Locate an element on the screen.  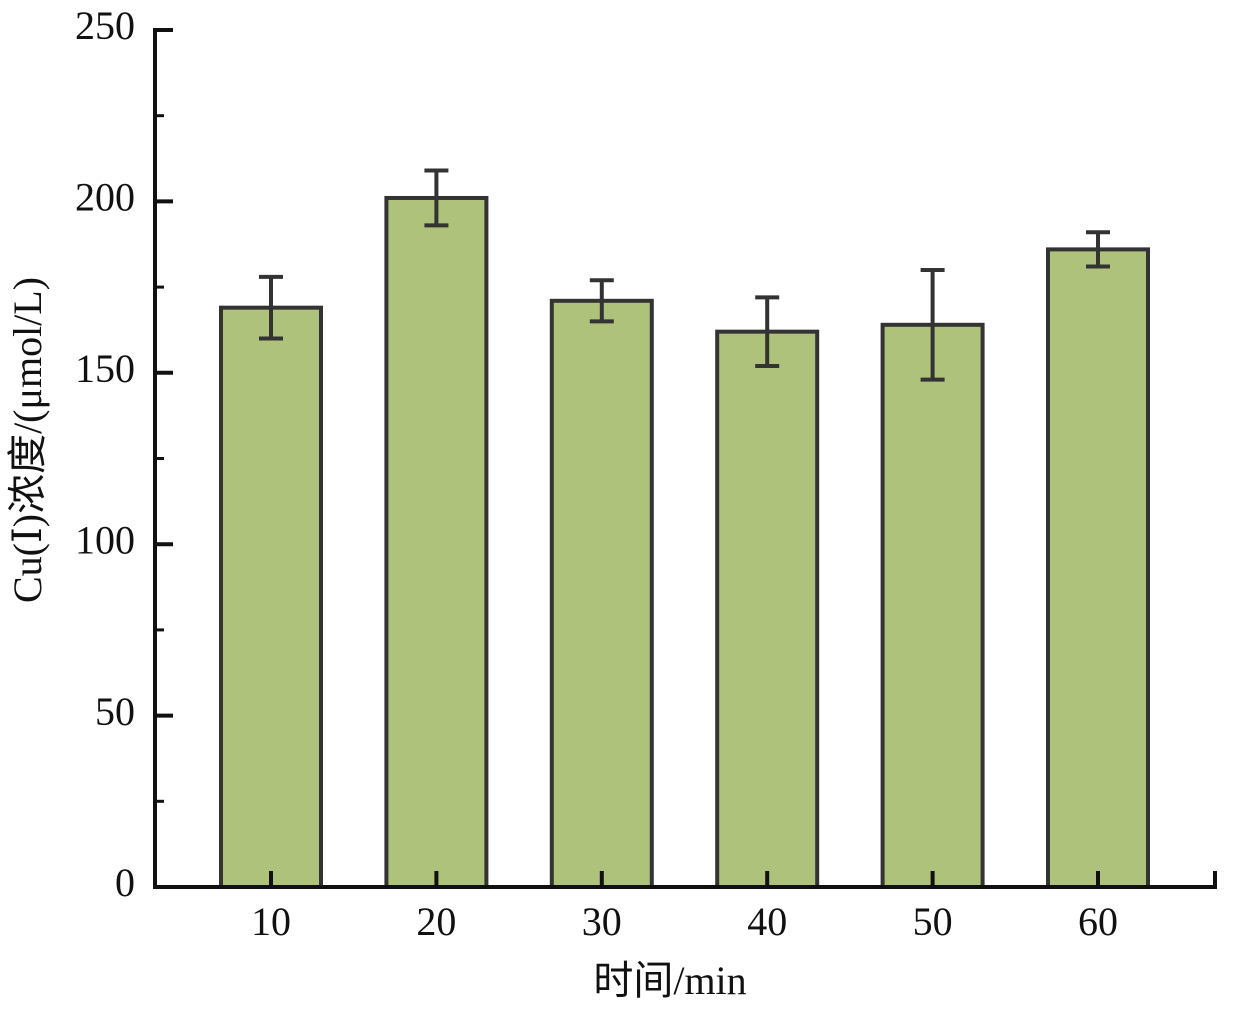
x-axis-title: 时间/min is located at coordinates (669, 980).